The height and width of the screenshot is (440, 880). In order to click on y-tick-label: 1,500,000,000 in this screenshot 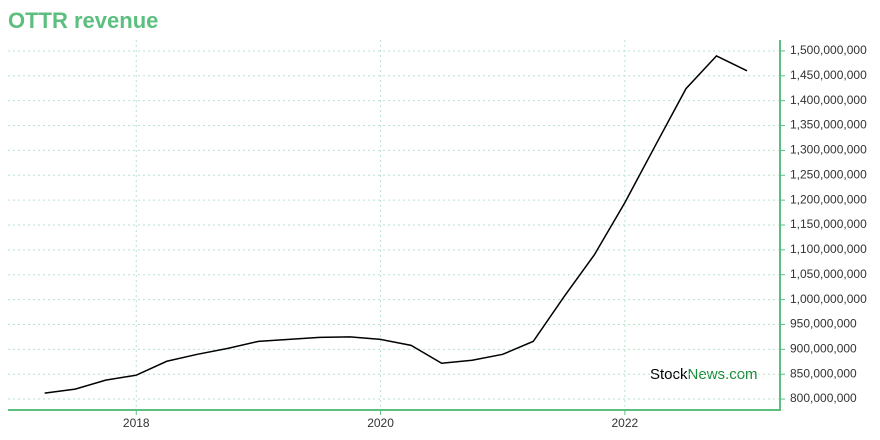, I will do `click(828, 50)`.